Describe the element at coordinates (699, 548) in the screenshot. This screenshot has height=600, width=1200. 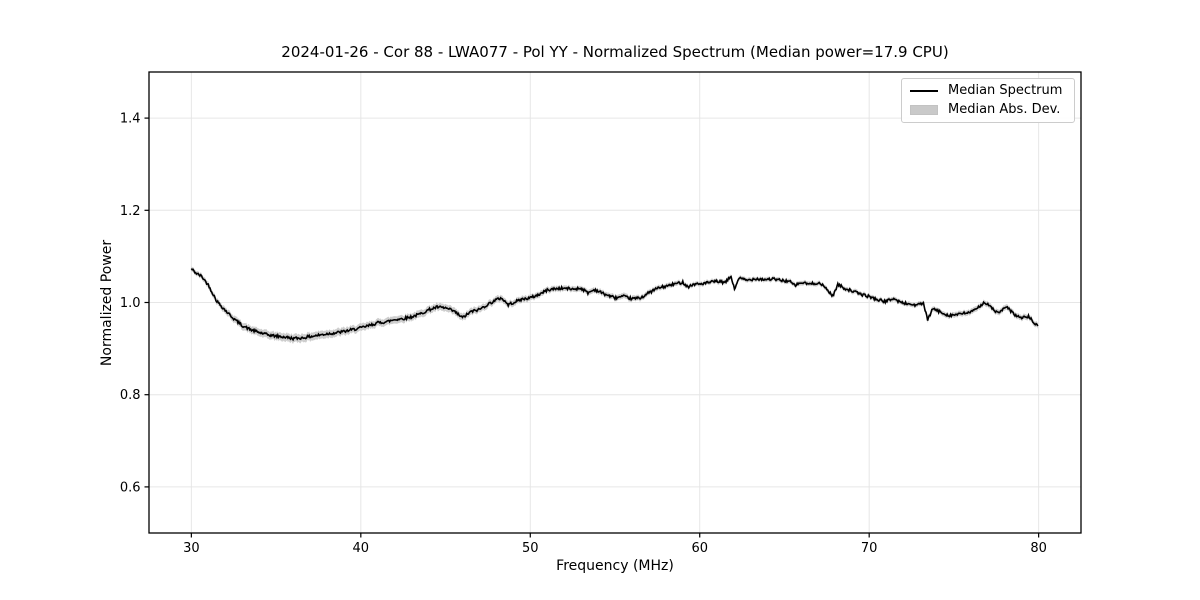
I see `x-tick-label: 60` at that location.